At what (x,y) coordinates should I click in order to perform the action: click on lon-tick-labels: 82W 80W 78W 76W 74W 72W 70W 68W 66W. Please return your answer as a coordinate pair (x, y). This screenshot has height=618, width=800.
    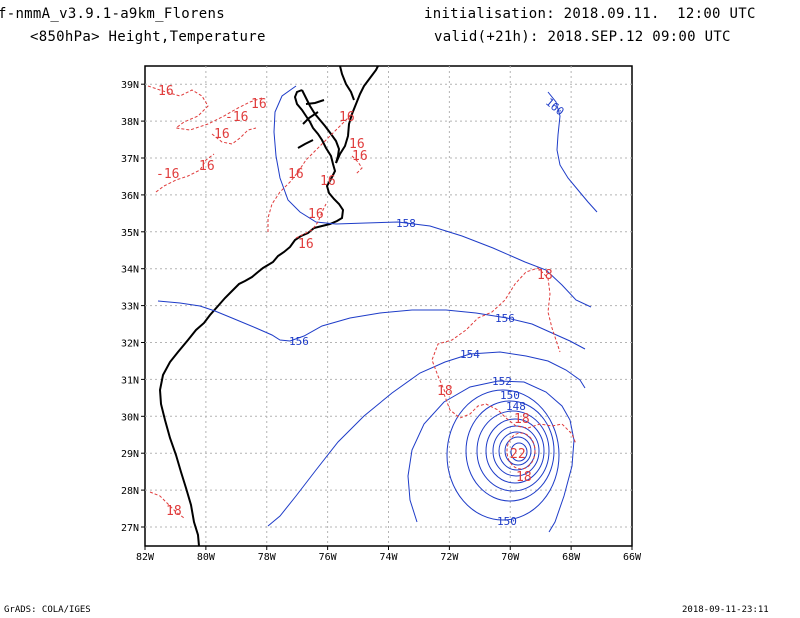
    Looking at the image, I should click on (389, 557).